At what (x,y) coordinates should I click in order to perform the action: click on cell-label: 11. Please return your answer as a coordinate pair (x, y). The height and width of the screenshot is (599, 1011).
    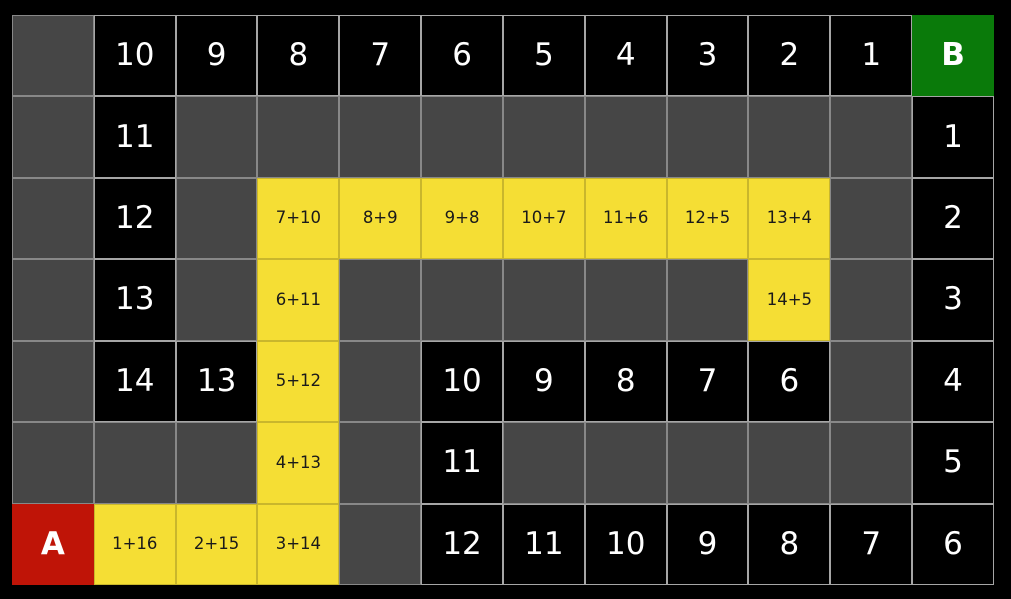
    Looking at the image, I should click on (462, 462).